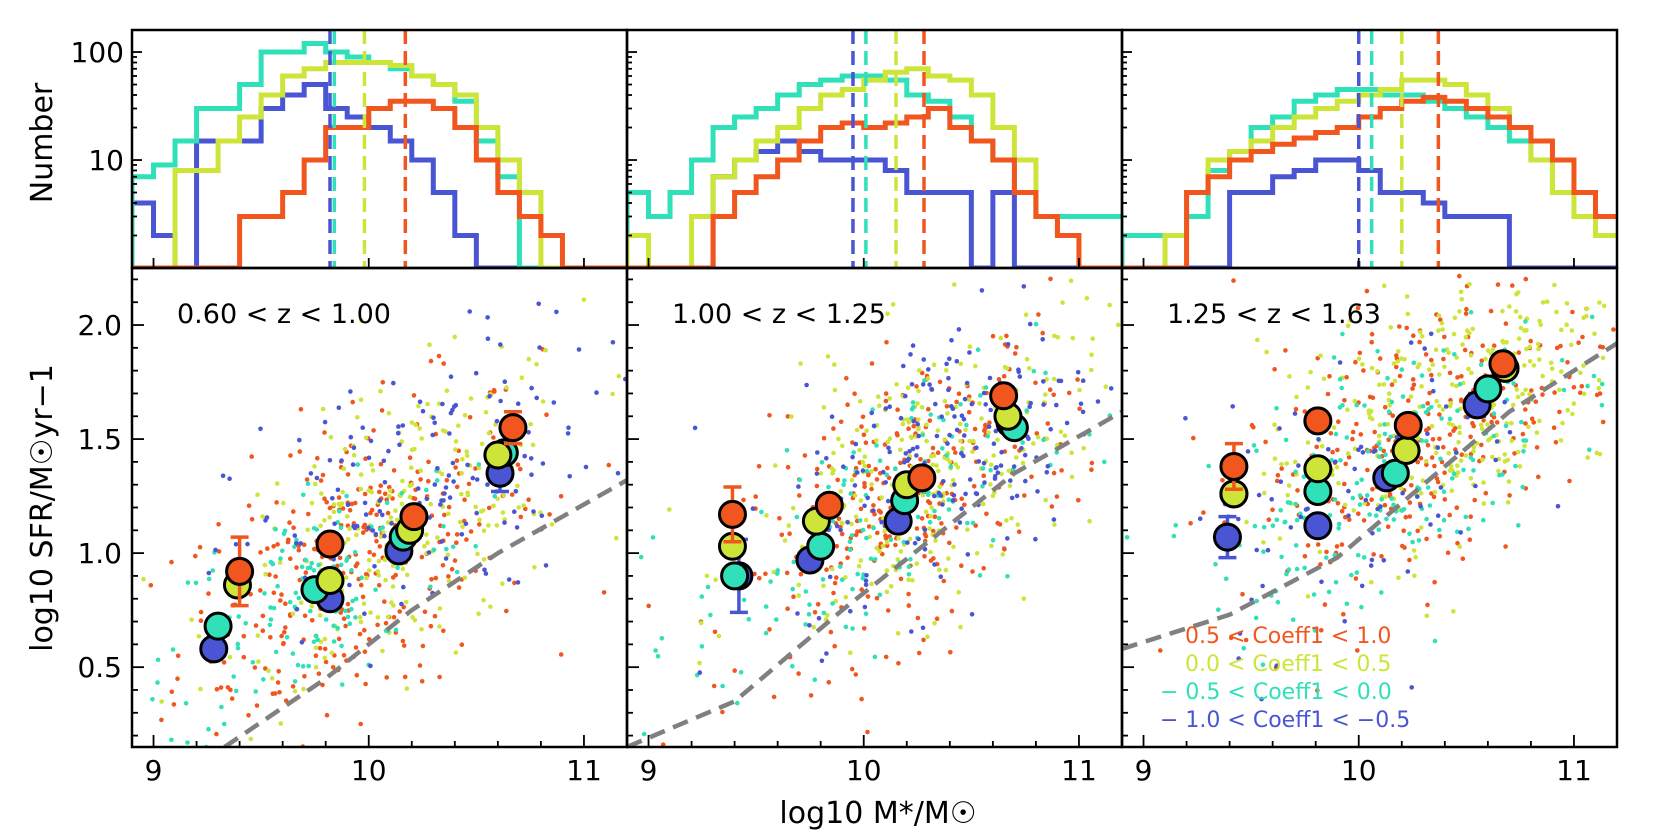 Image resolution: width=1661 pixels, height=830 pixels. Describe the element at coordinates (99, 439) in the screenshot. I see `y-tick-label: 1.5` at that location.